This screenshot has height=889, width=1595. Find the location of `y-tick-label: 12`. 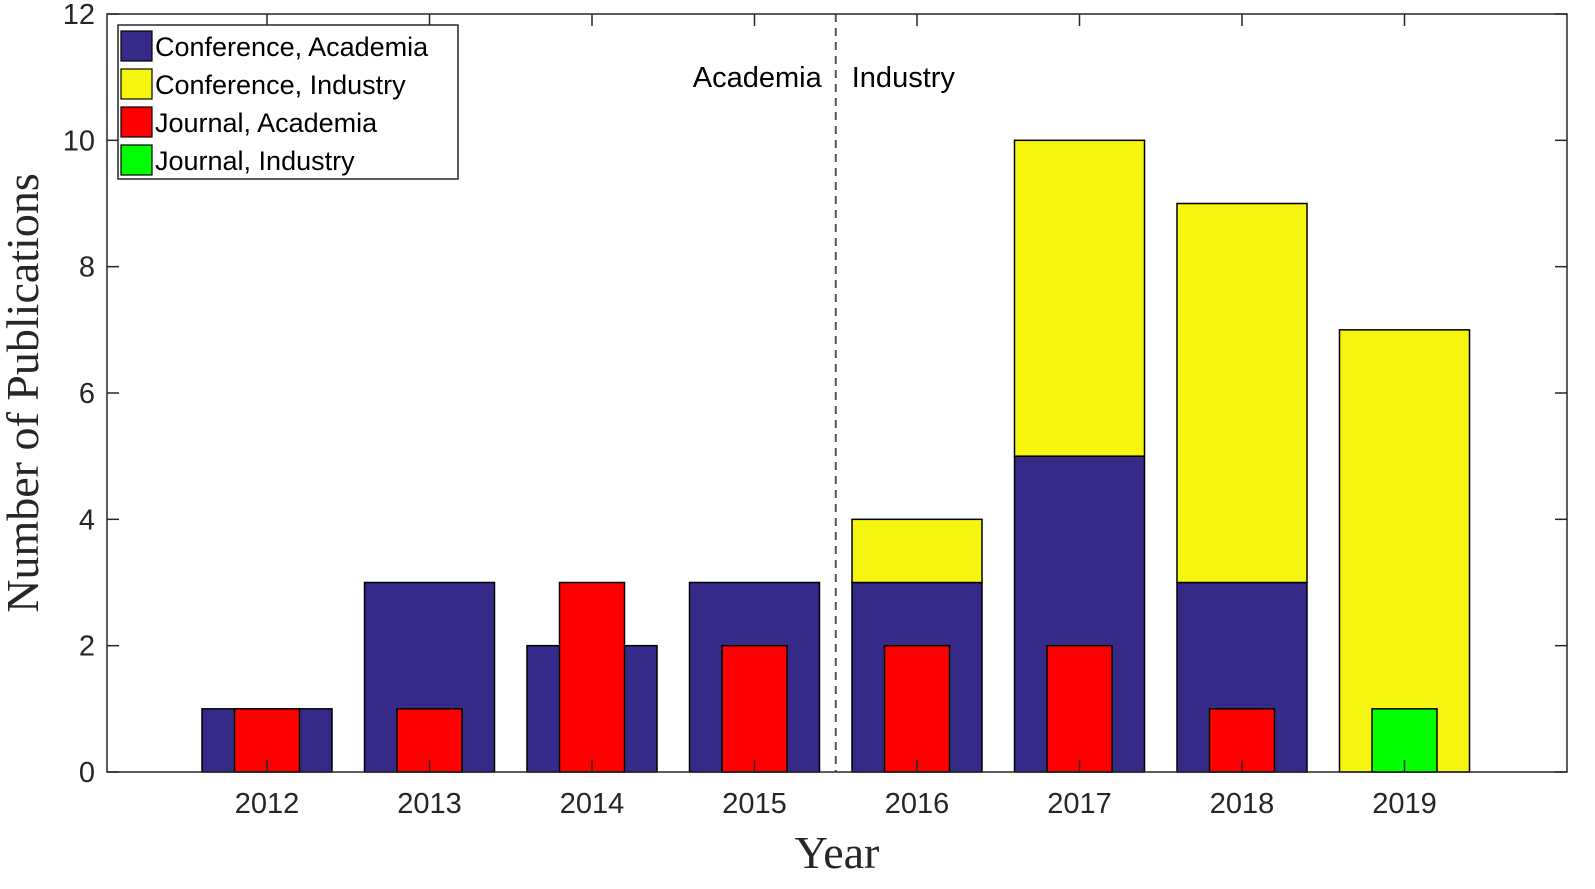

y-tick-label: 12 is located at coordinates (79, 15).